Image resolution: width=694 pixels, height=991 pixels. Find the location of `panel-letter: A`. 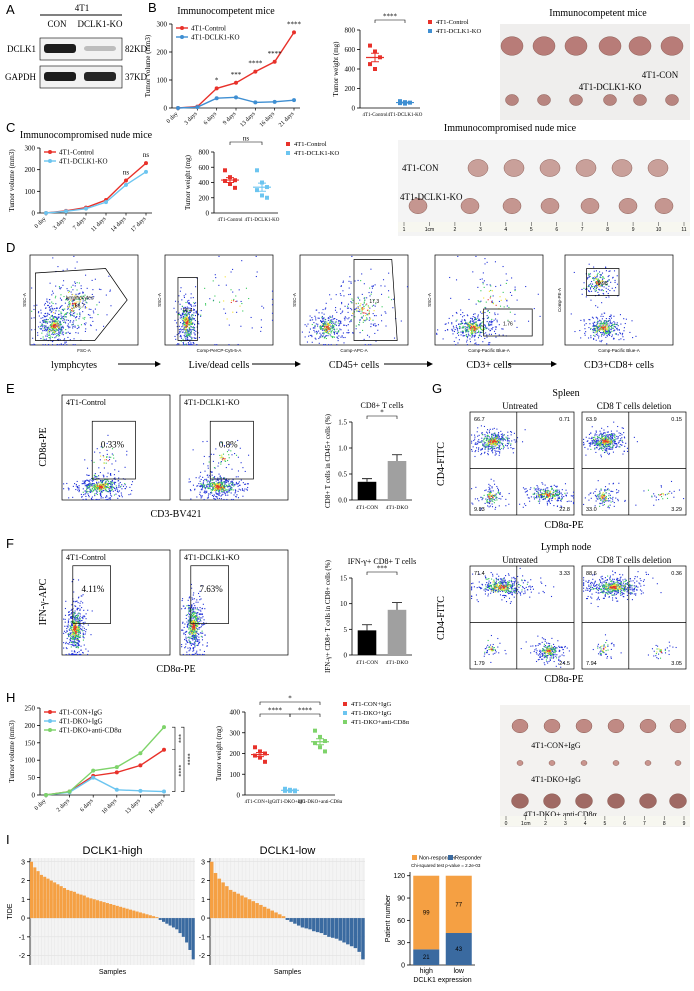

panel-letter: A is located at coordinates (10, 9).